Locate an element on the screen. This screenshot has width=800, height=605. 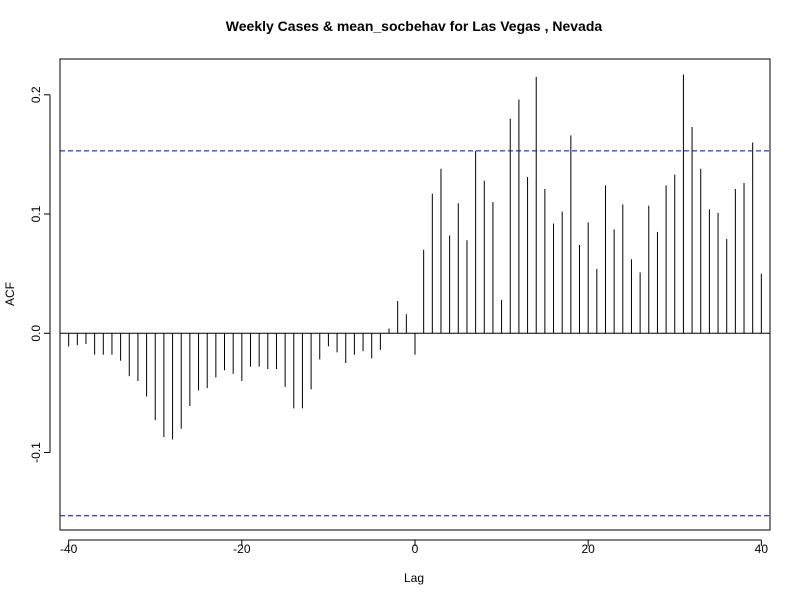
x-tick-label: 40 is located at coordinates (762, 549).